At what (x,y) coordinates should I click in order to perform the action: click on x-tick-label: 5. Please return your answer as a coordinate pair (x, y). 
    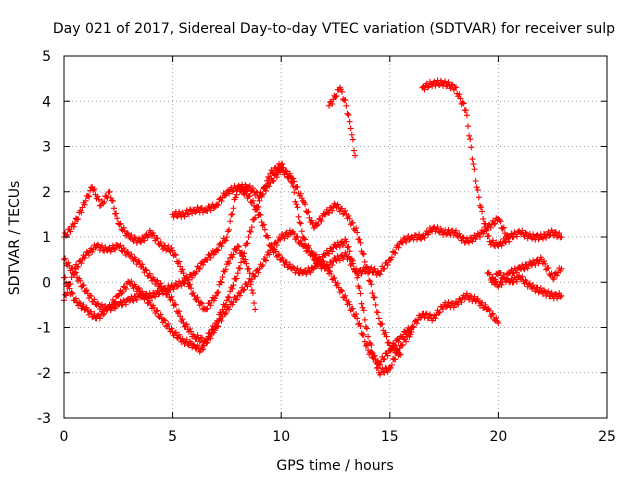
    Looking at the image, I should click on (172, 437).